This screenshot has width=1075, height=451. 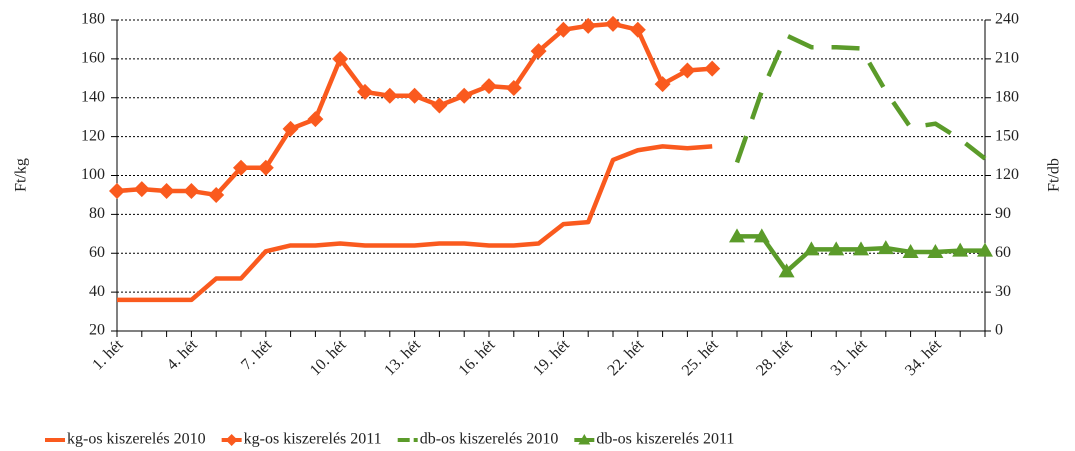 What do you see at coordinates (93, 174) in the screenshot?
I see `y-tick-label: 100` at bounding box center [93, 174].